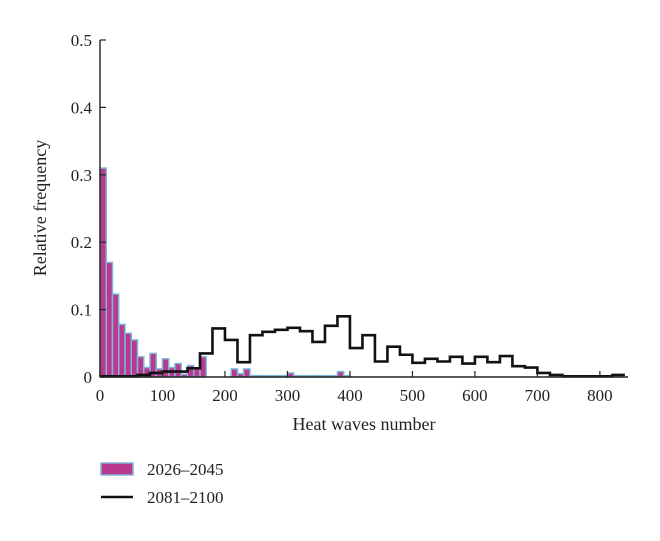  What do you see at coordinates (185, 469) in the screenshot?
I see `legend-label-series-1: 2026–2045` at bounding box center [185, 469].